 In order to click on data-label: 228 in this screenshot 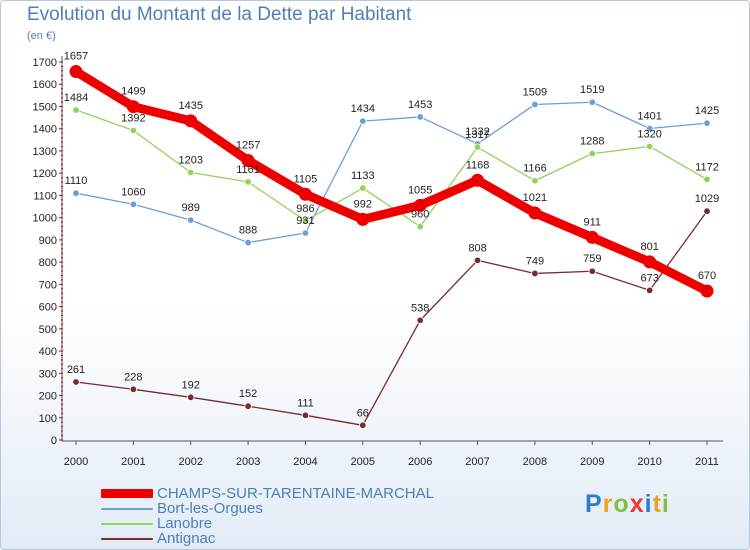, I will do `click(133, 377)`.